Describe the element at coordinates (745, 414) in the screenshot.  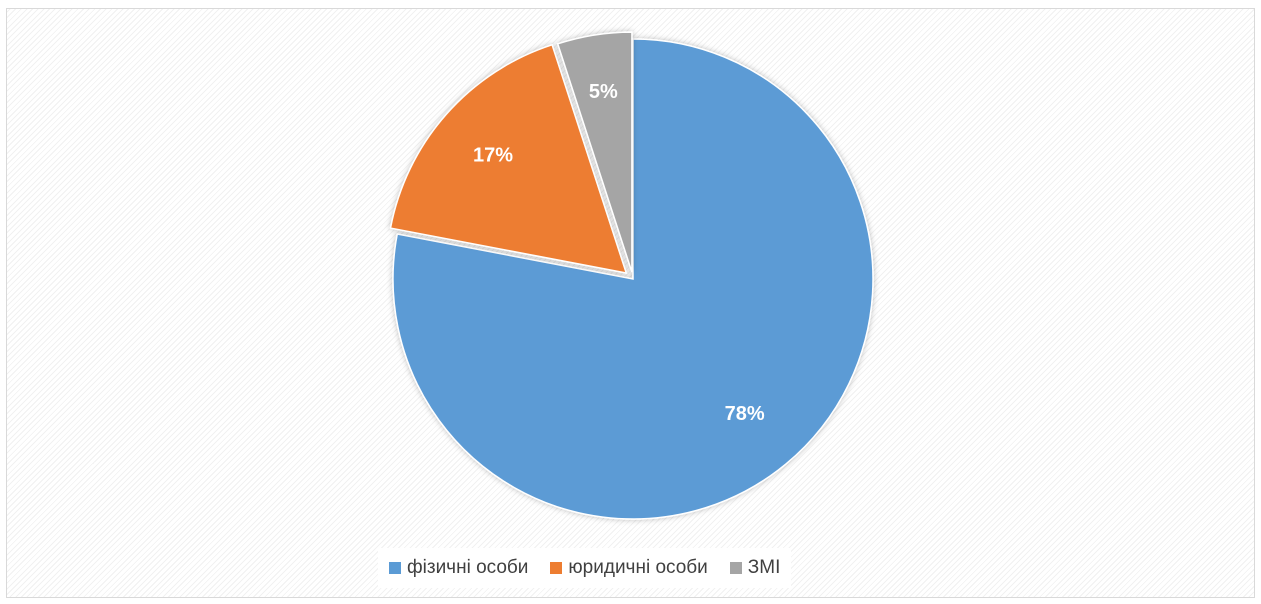
I see `data-label-0: 78%` at that location.